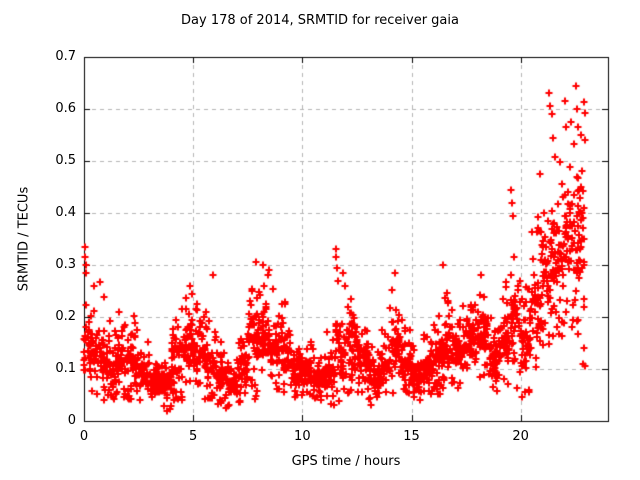  Describe the element at coordinates (65, 56) in the screenshot. I see `y-tick-label: 0.7` at that location.